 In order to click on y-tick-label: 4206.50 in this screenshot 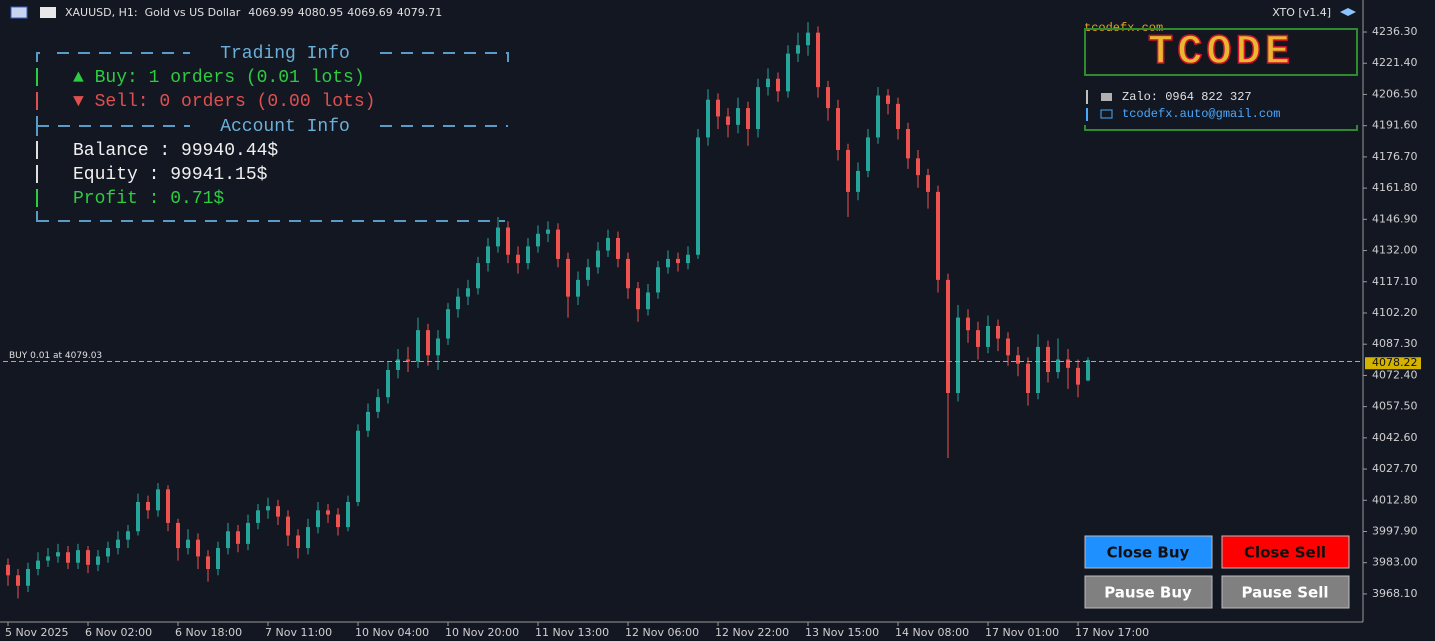, I will do `click(1395, 93)`.